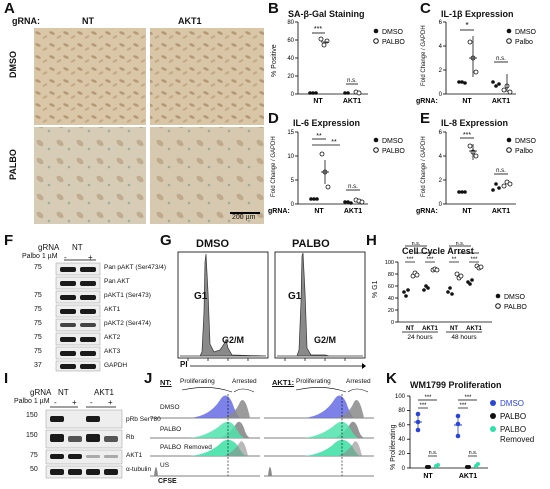  Describe the element at coordinates (423, 406) in the screenshot. I see `k-sig: ***` at that location.